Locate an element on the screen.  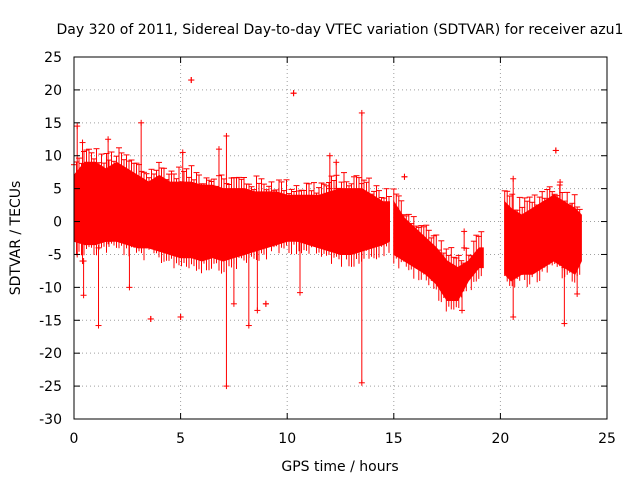
x-tick-label: 25 is located at coordinates (607, 439).